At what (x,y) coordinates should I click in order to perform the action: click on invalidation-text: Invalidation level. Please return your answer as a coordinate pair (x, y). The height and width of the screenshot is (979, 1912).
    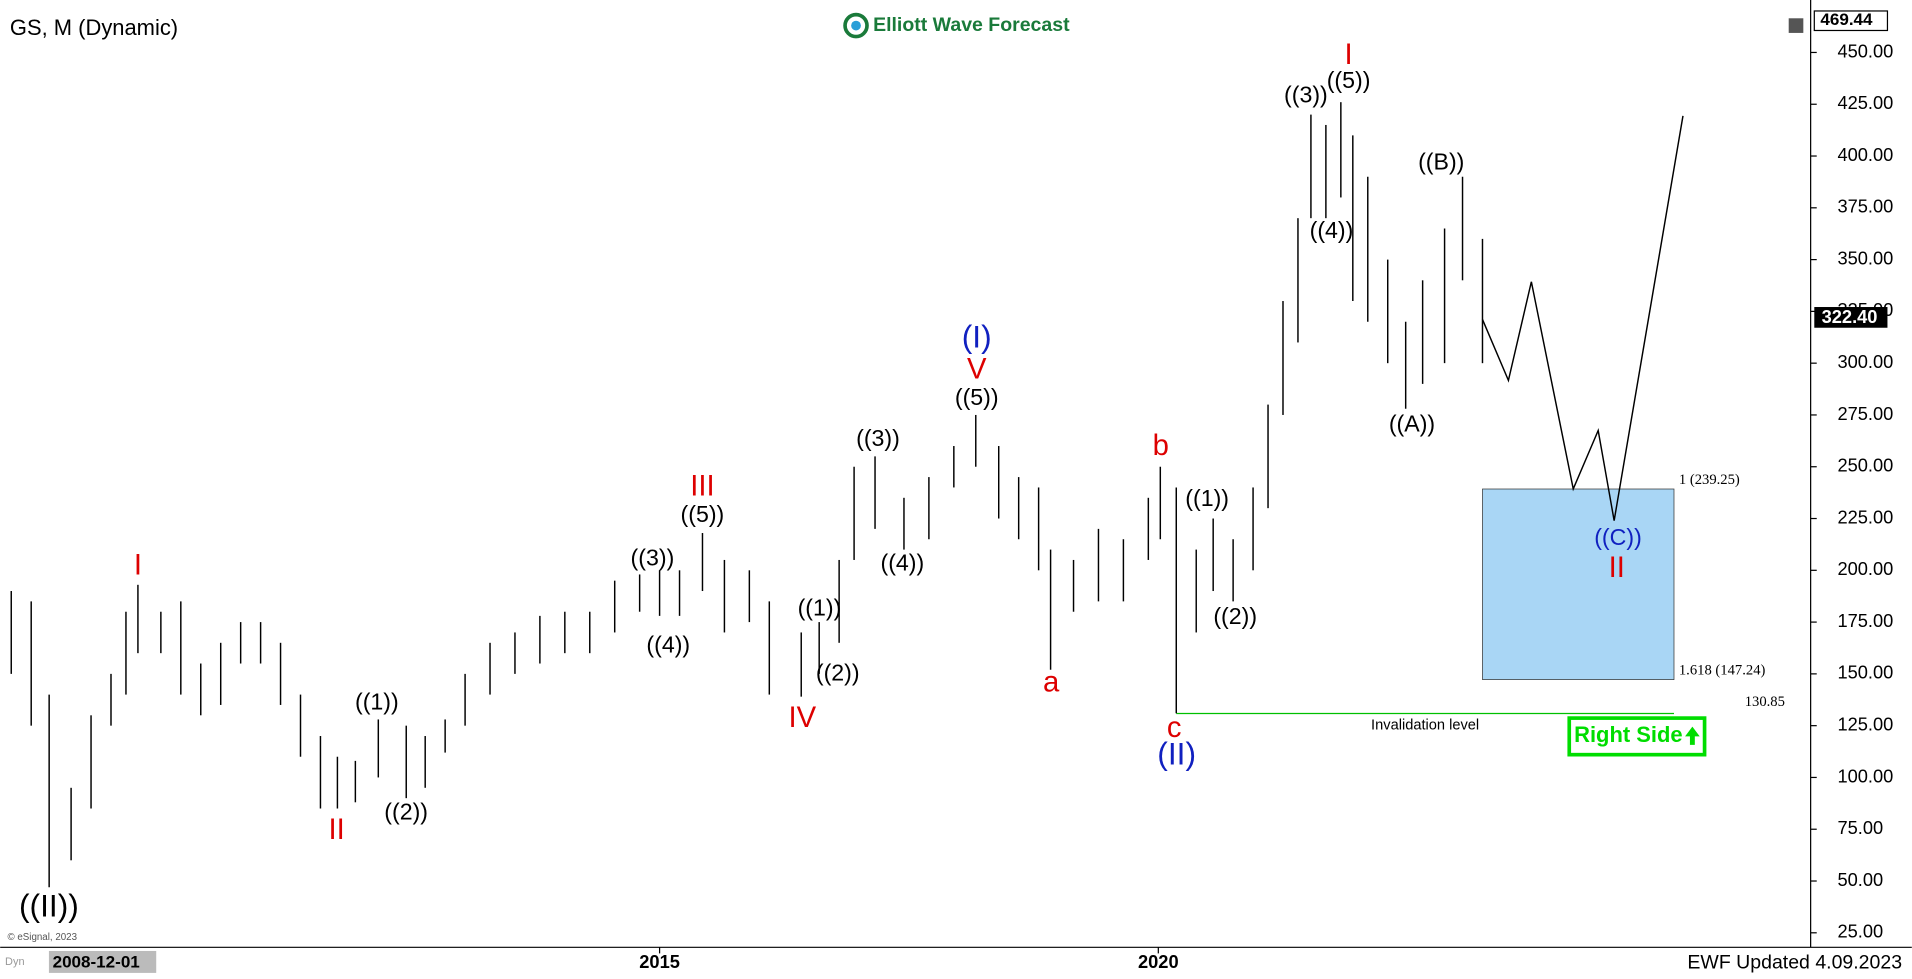
    Looking at the image, I should click on (1425, 726).